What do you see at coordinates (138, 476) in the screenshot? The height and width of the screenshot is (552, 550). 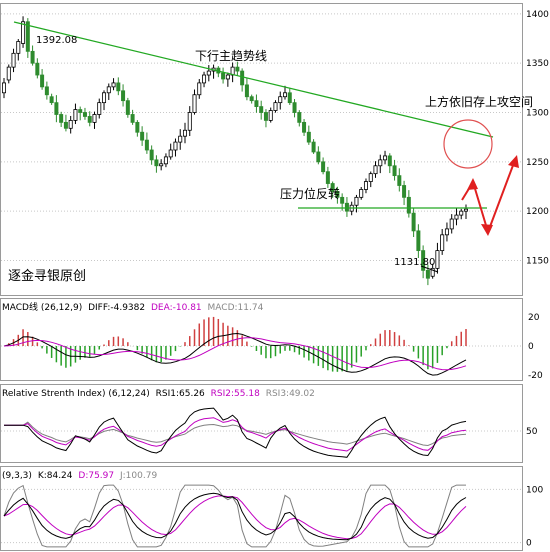 I see `kdj-j-label: J:100.79` at bounding box center [138, 476].